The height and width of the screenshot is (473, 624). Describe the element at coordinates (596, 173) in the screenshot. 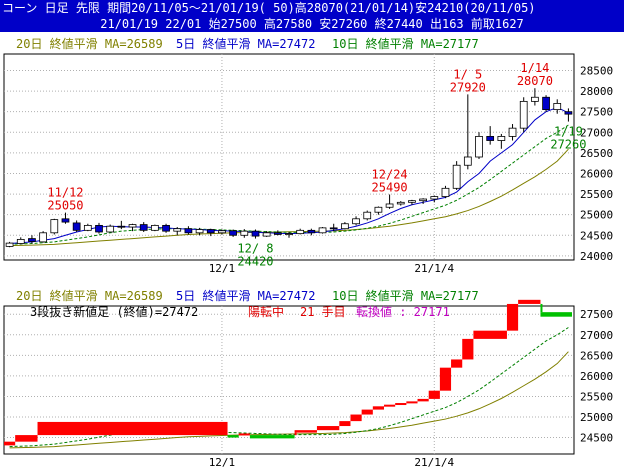

I see `y-tick-label: 26000` at that location.